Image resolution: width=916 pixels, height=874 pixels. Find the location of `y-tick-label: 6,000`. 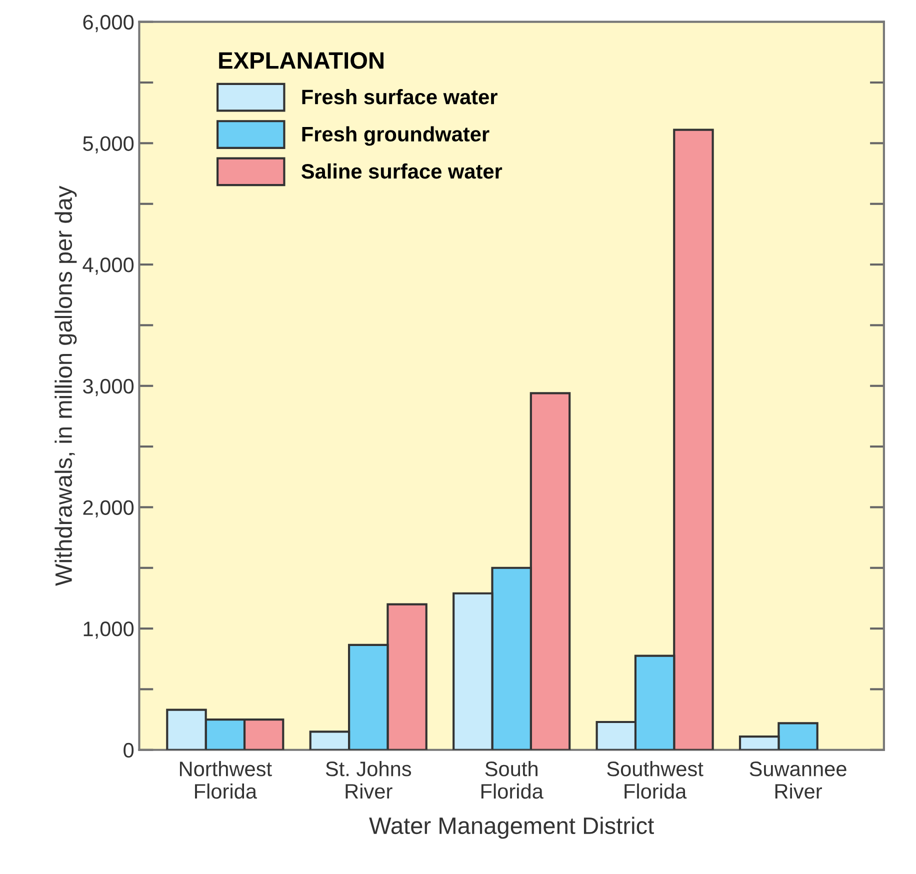

y-tick-label: 6,000 is located at coordinates (108, 23).